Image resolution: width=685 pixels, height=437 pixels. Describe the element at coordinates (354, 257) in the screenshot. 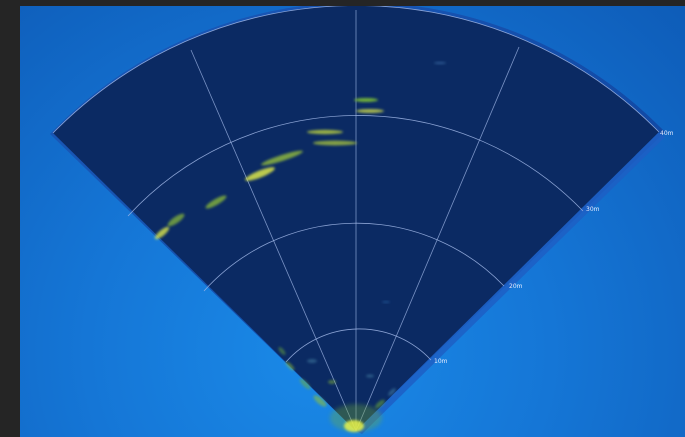

I see `range-ring-20m` at that location.